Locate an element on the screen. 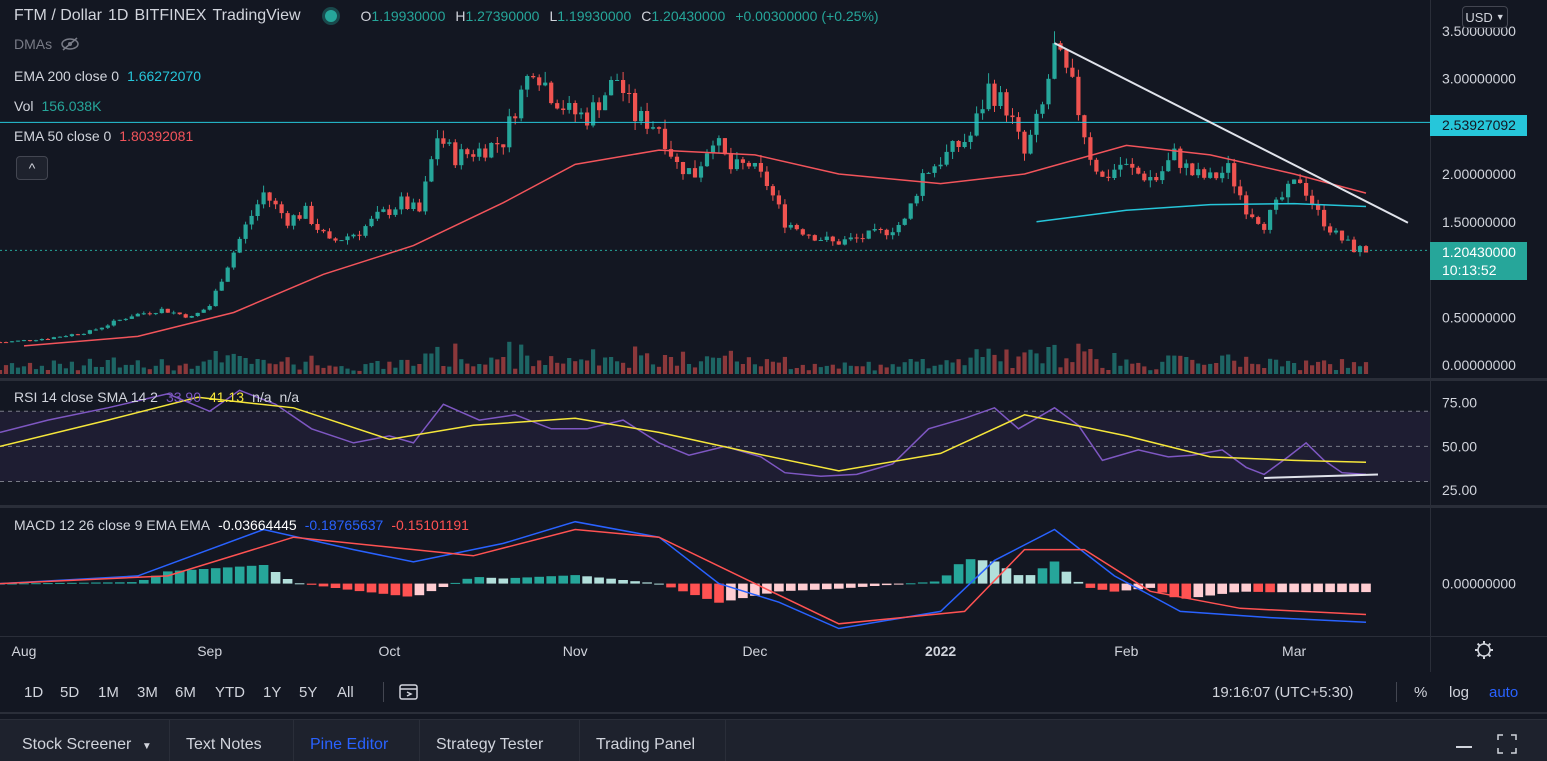  range-1d: 1D is located at coordinates (34, 692).